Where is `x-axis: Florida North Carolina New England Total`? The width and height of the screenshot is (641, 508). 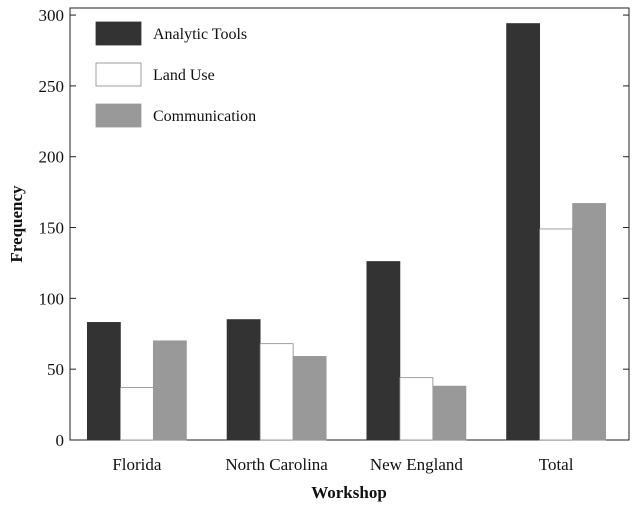
x-axis: Florida North Carolina New England Total is located at coordinates (343, 454).